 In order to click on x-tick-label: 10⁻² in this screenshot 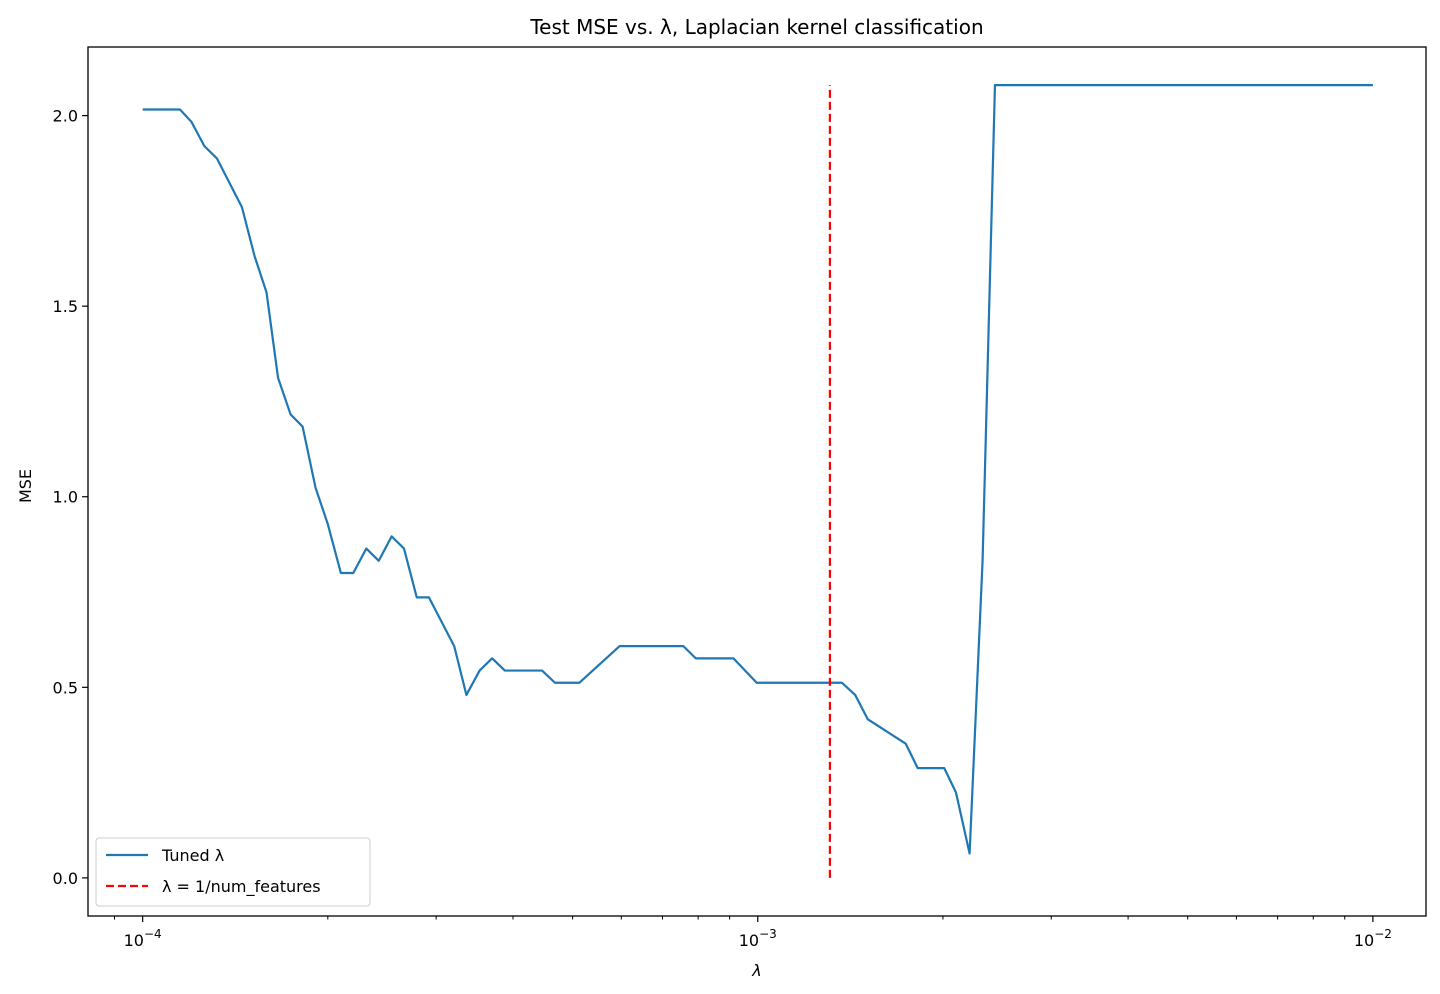, I will do `click(1373, 938)`.